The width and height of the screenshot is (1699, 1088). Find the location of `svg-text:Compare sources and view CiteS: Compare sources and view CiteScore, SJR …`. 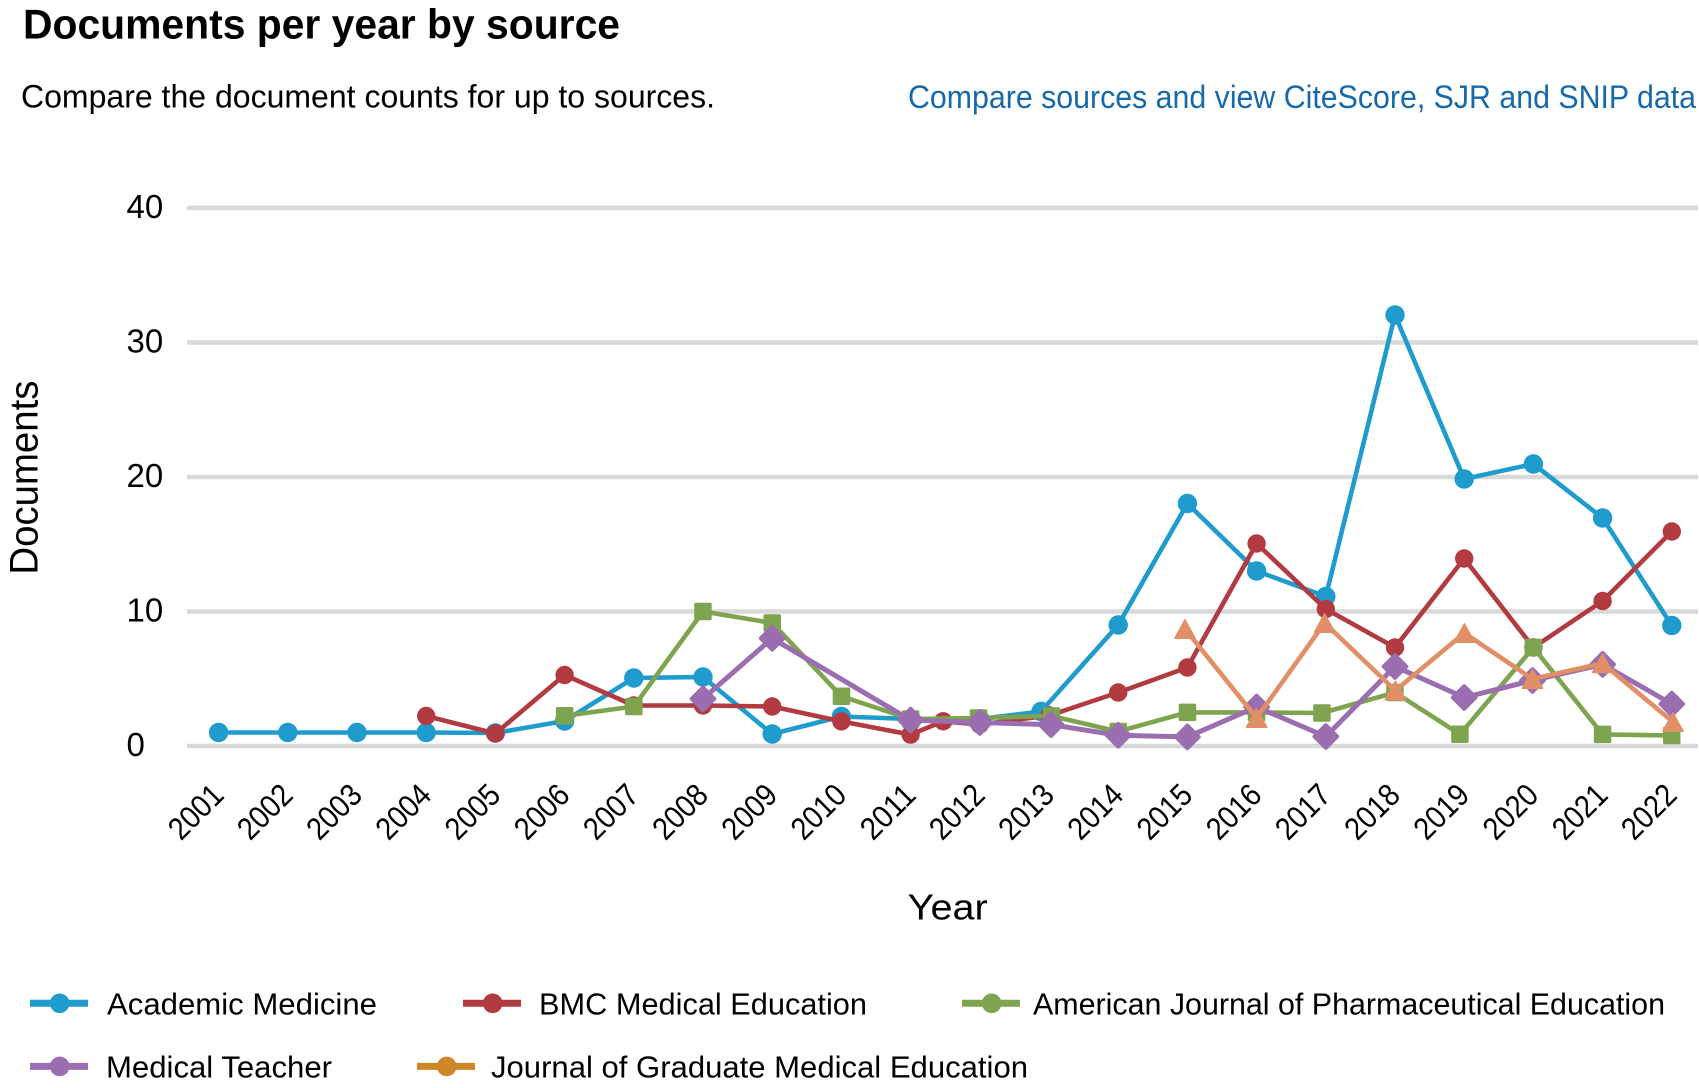

svg-text:Compare sources and view CiteS: Compare sources and view CiteScore, SJR … is located at coordinates (1302, 97).